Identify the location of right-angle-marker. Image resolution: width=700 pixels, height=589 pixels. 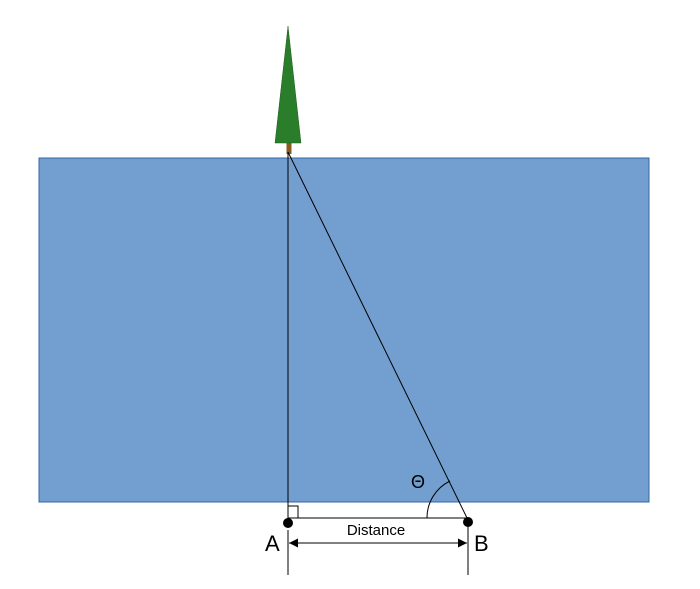
(293, 511).